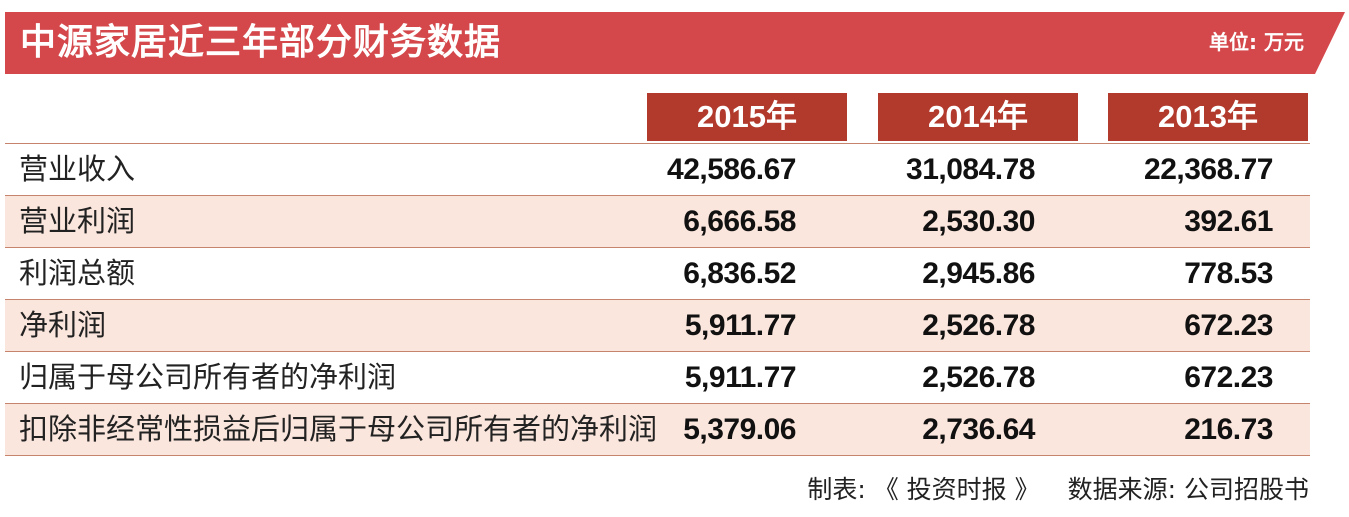 The height and width of the screenshot is (517, 1349). What do you see at coordinates (978, 117) in the screenshot?
I see `column-header-2014: 2014年` at bounding box center [978, 117].